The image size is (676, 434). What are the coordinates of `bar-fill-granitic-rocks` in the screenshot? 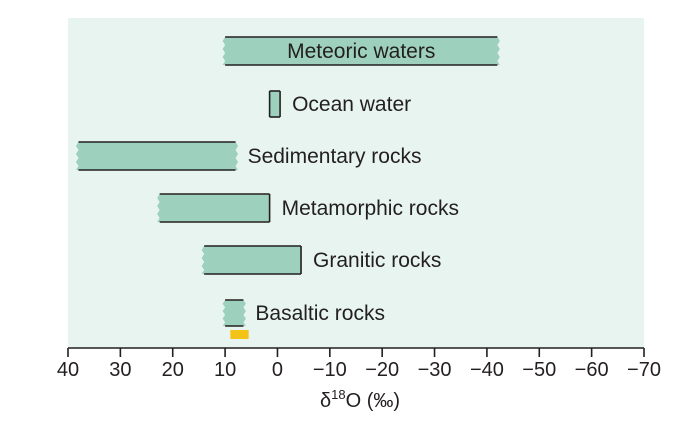 It's located at (251, 260).